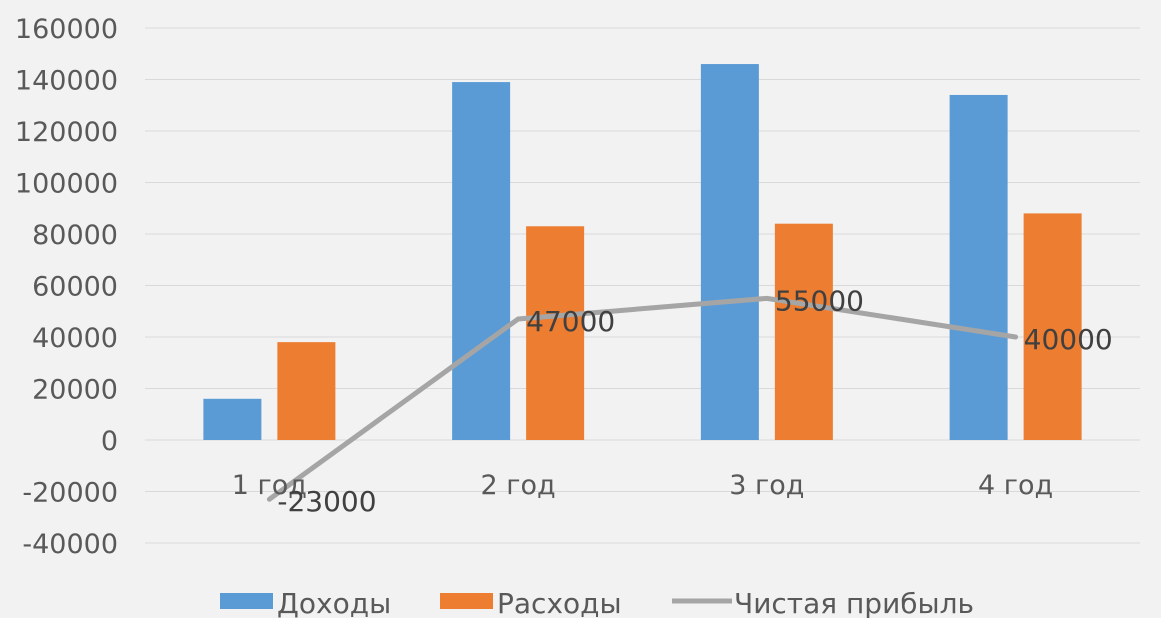 The height and width of the screenshot is (618, 1161). Describe the element at coordinates (66, 132) in the screenshot. I see `y-tick-label: 120000` at that location.